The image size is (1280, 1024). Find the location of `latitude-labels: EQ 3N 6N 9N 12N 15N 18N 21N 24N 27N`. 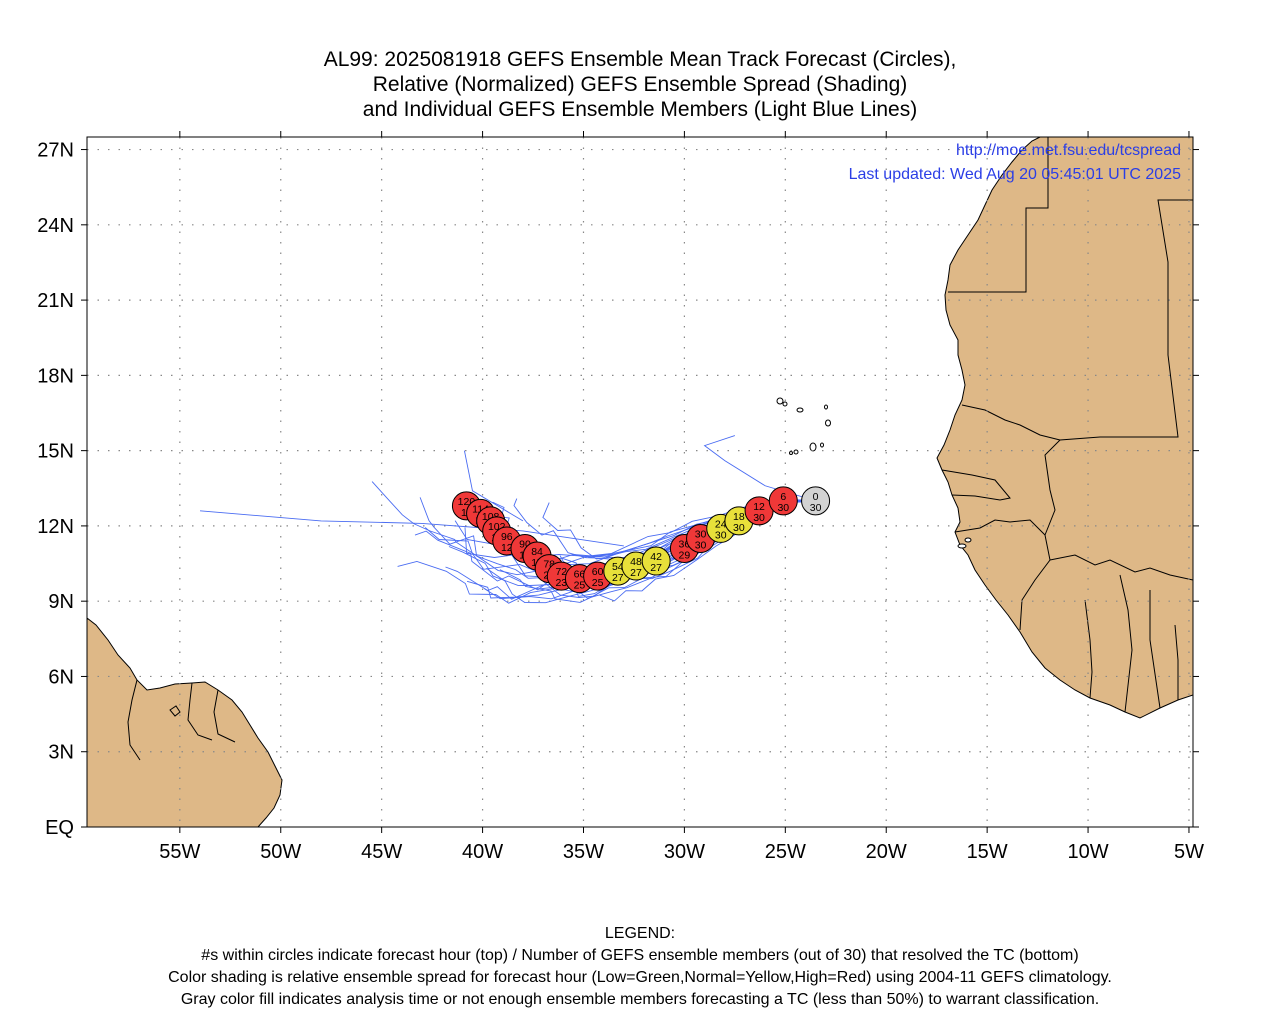

latitude-labels: EQ 3N 6N 9N 12N 15N 18N 21N 24N 27N is located at coordinates (55, 489).